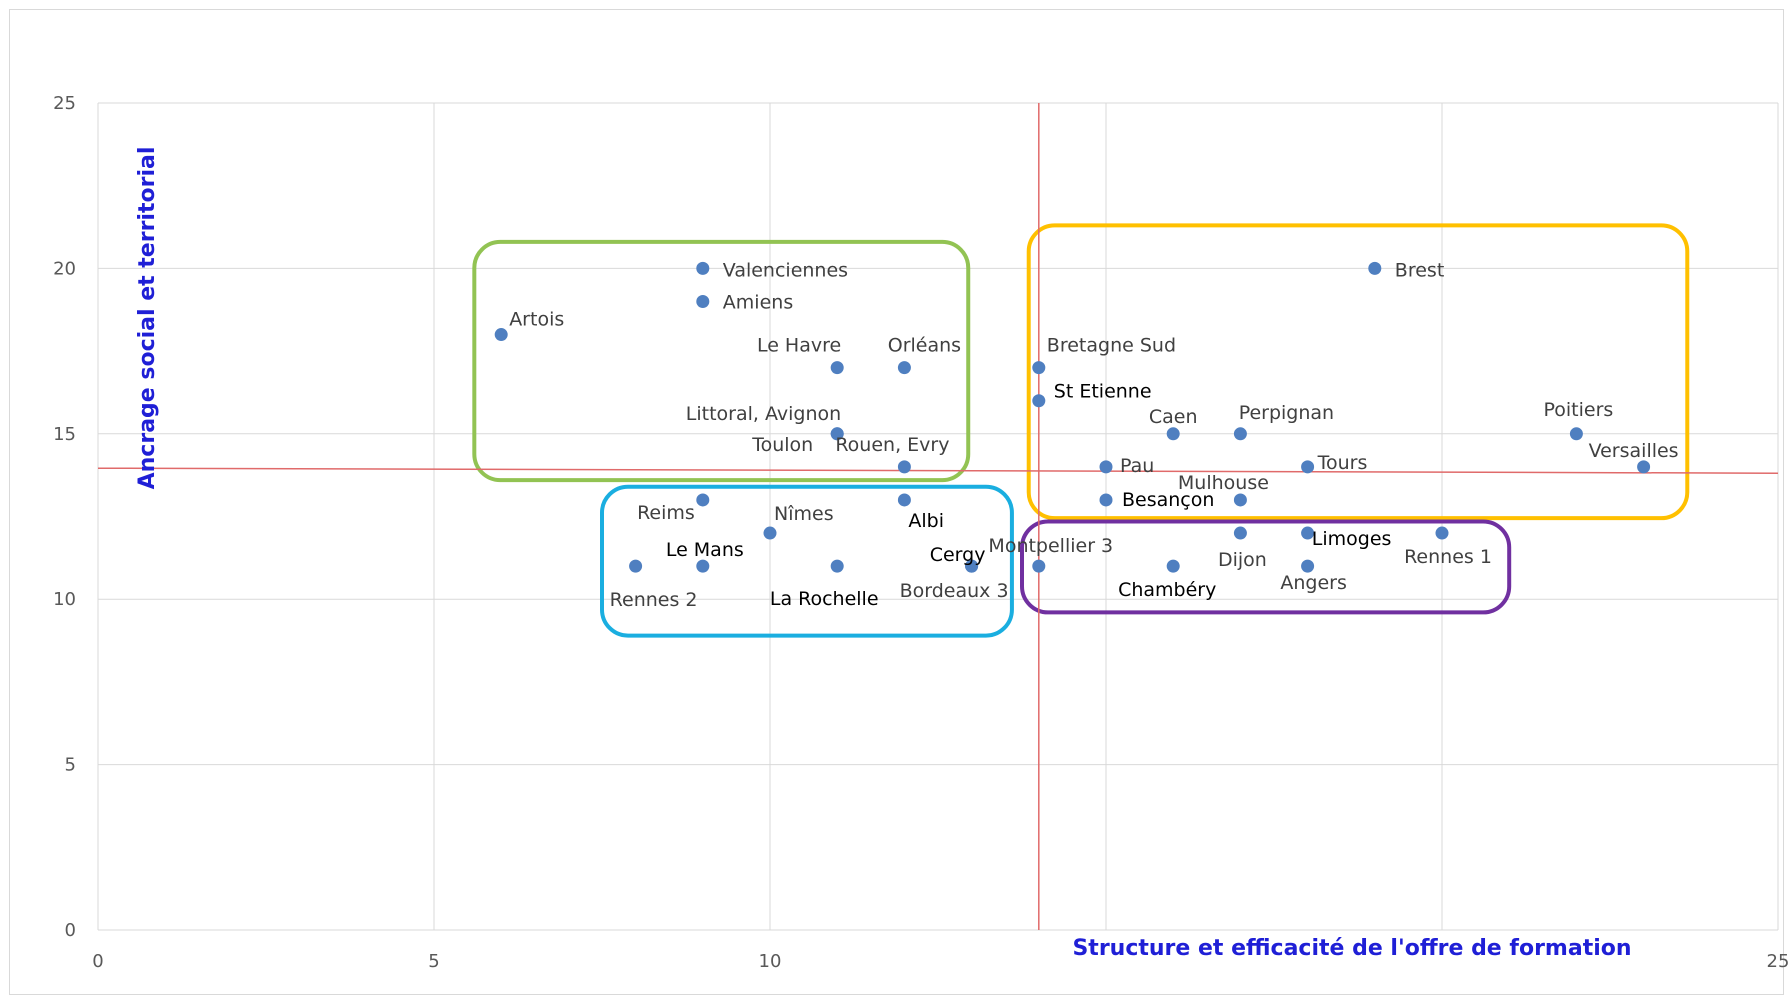  I want to click on point-label: St Etienne, so click(1103, 392).